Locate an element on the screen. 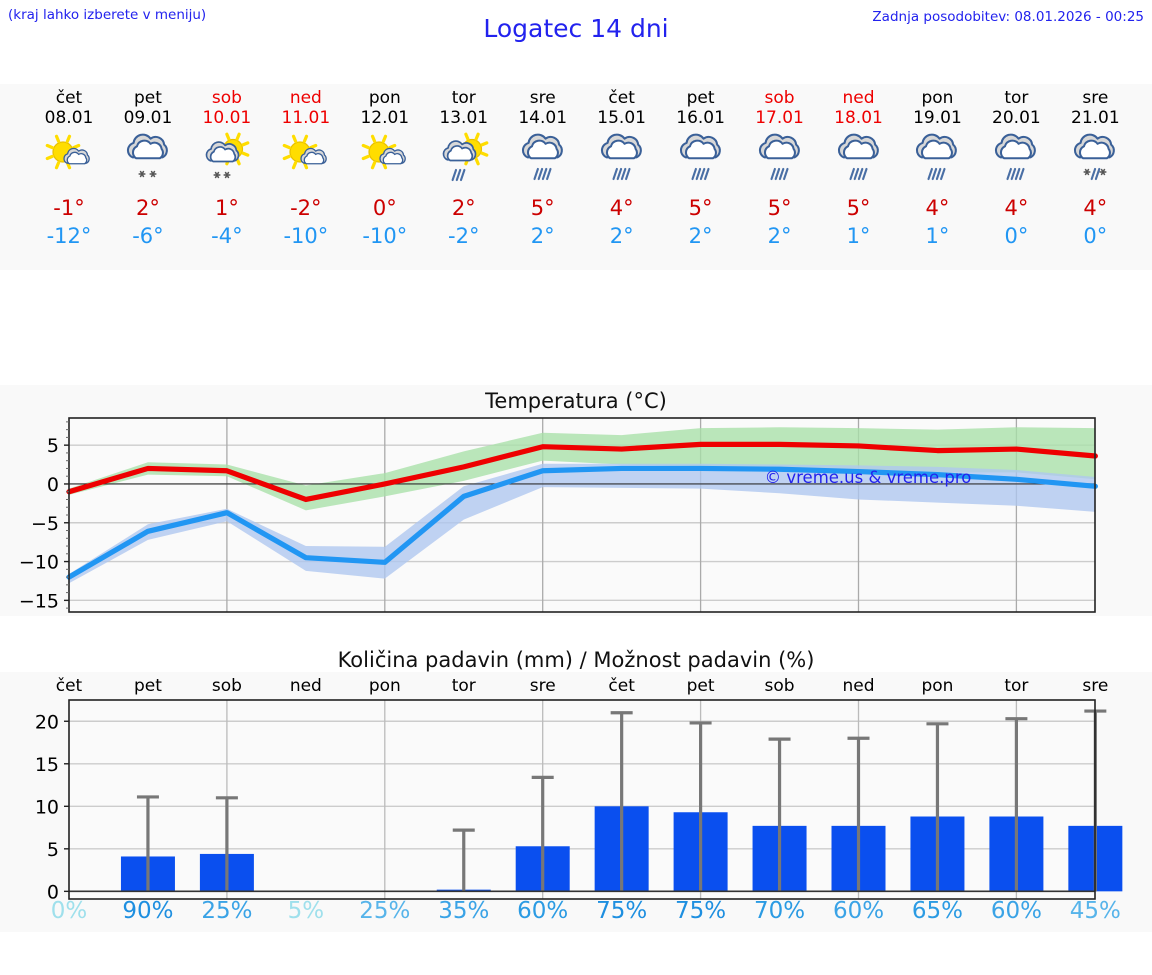 Image resolution: width=1152 pixels, height=975 pixels. day-forecast-column: sob 17.01 5° 2° is located at coordinates (779, 177).